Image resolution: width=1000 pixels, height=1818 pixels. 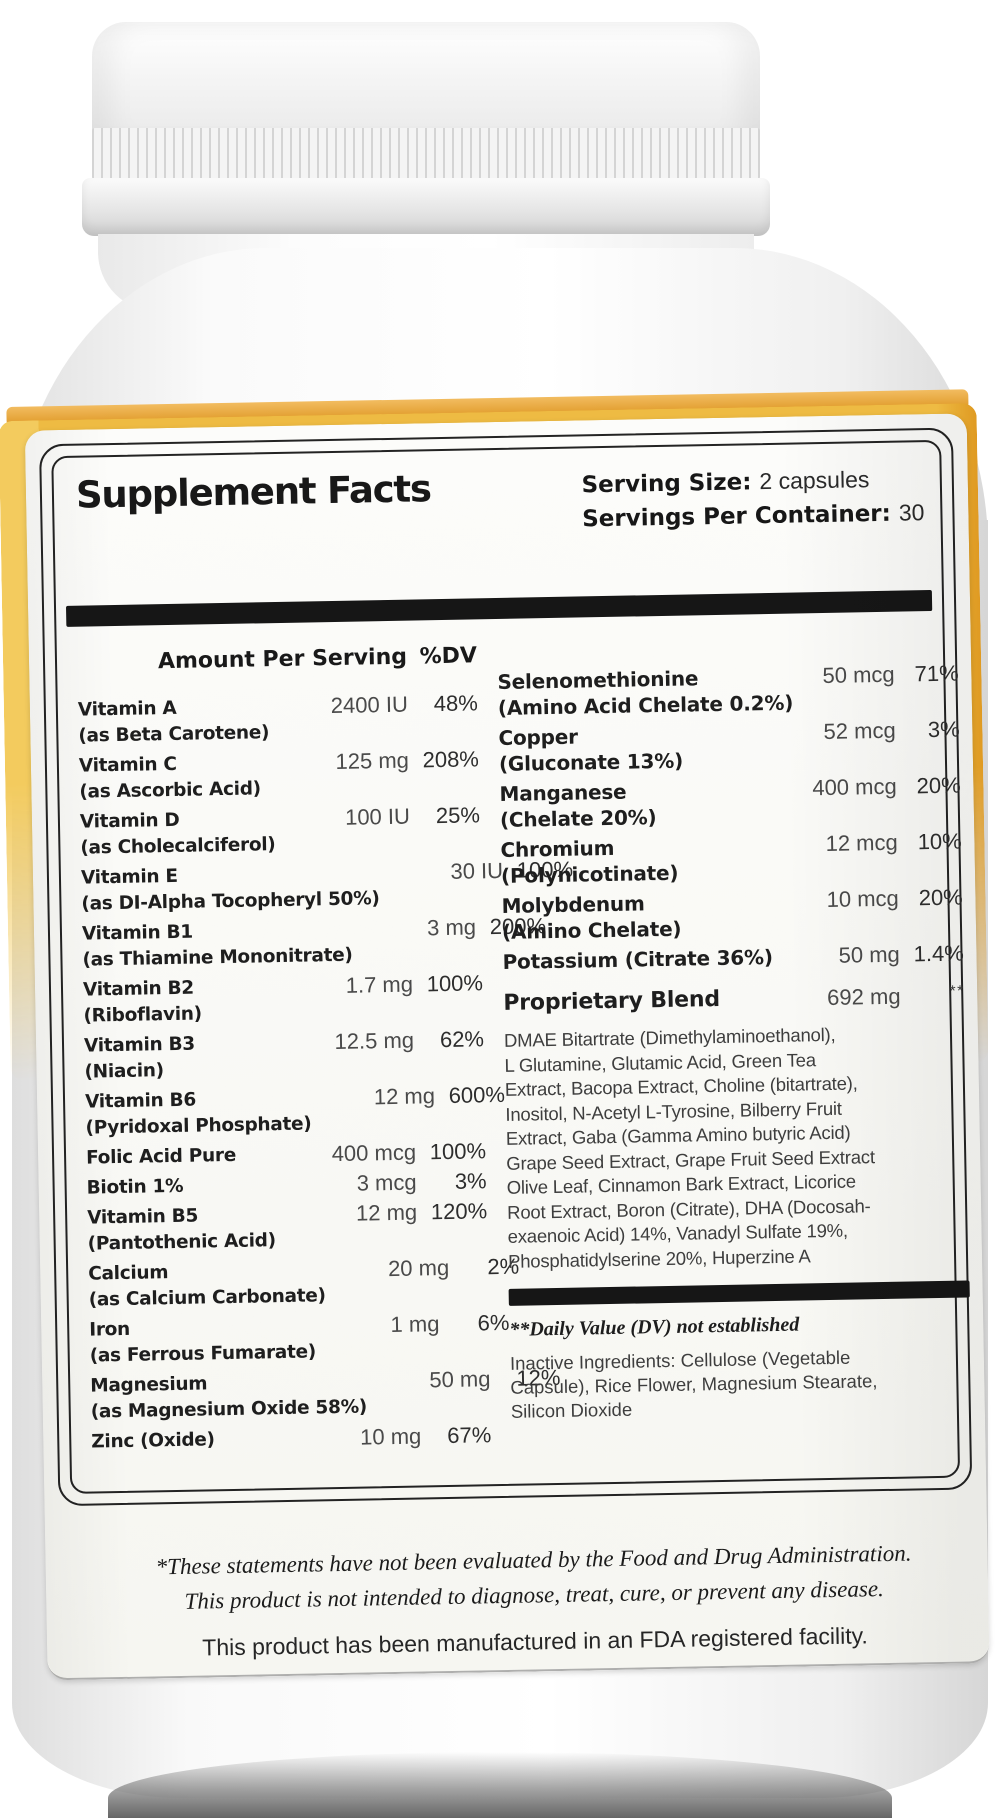 I want to click on nutrient-row: Vitamin B6 (Pyridoxal Phosphate) 12 mg 600%, so click(x=295, y=1111).